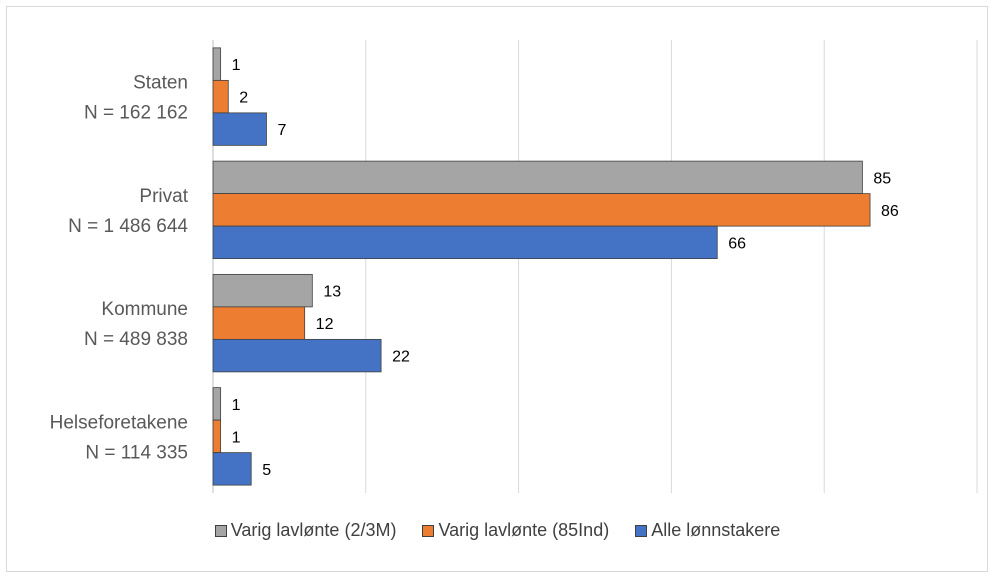  What do you see at coordinates (136, 113) in the screenshot?
I see `category-n-label: N = 162 162` at bounding box center [136, 113].